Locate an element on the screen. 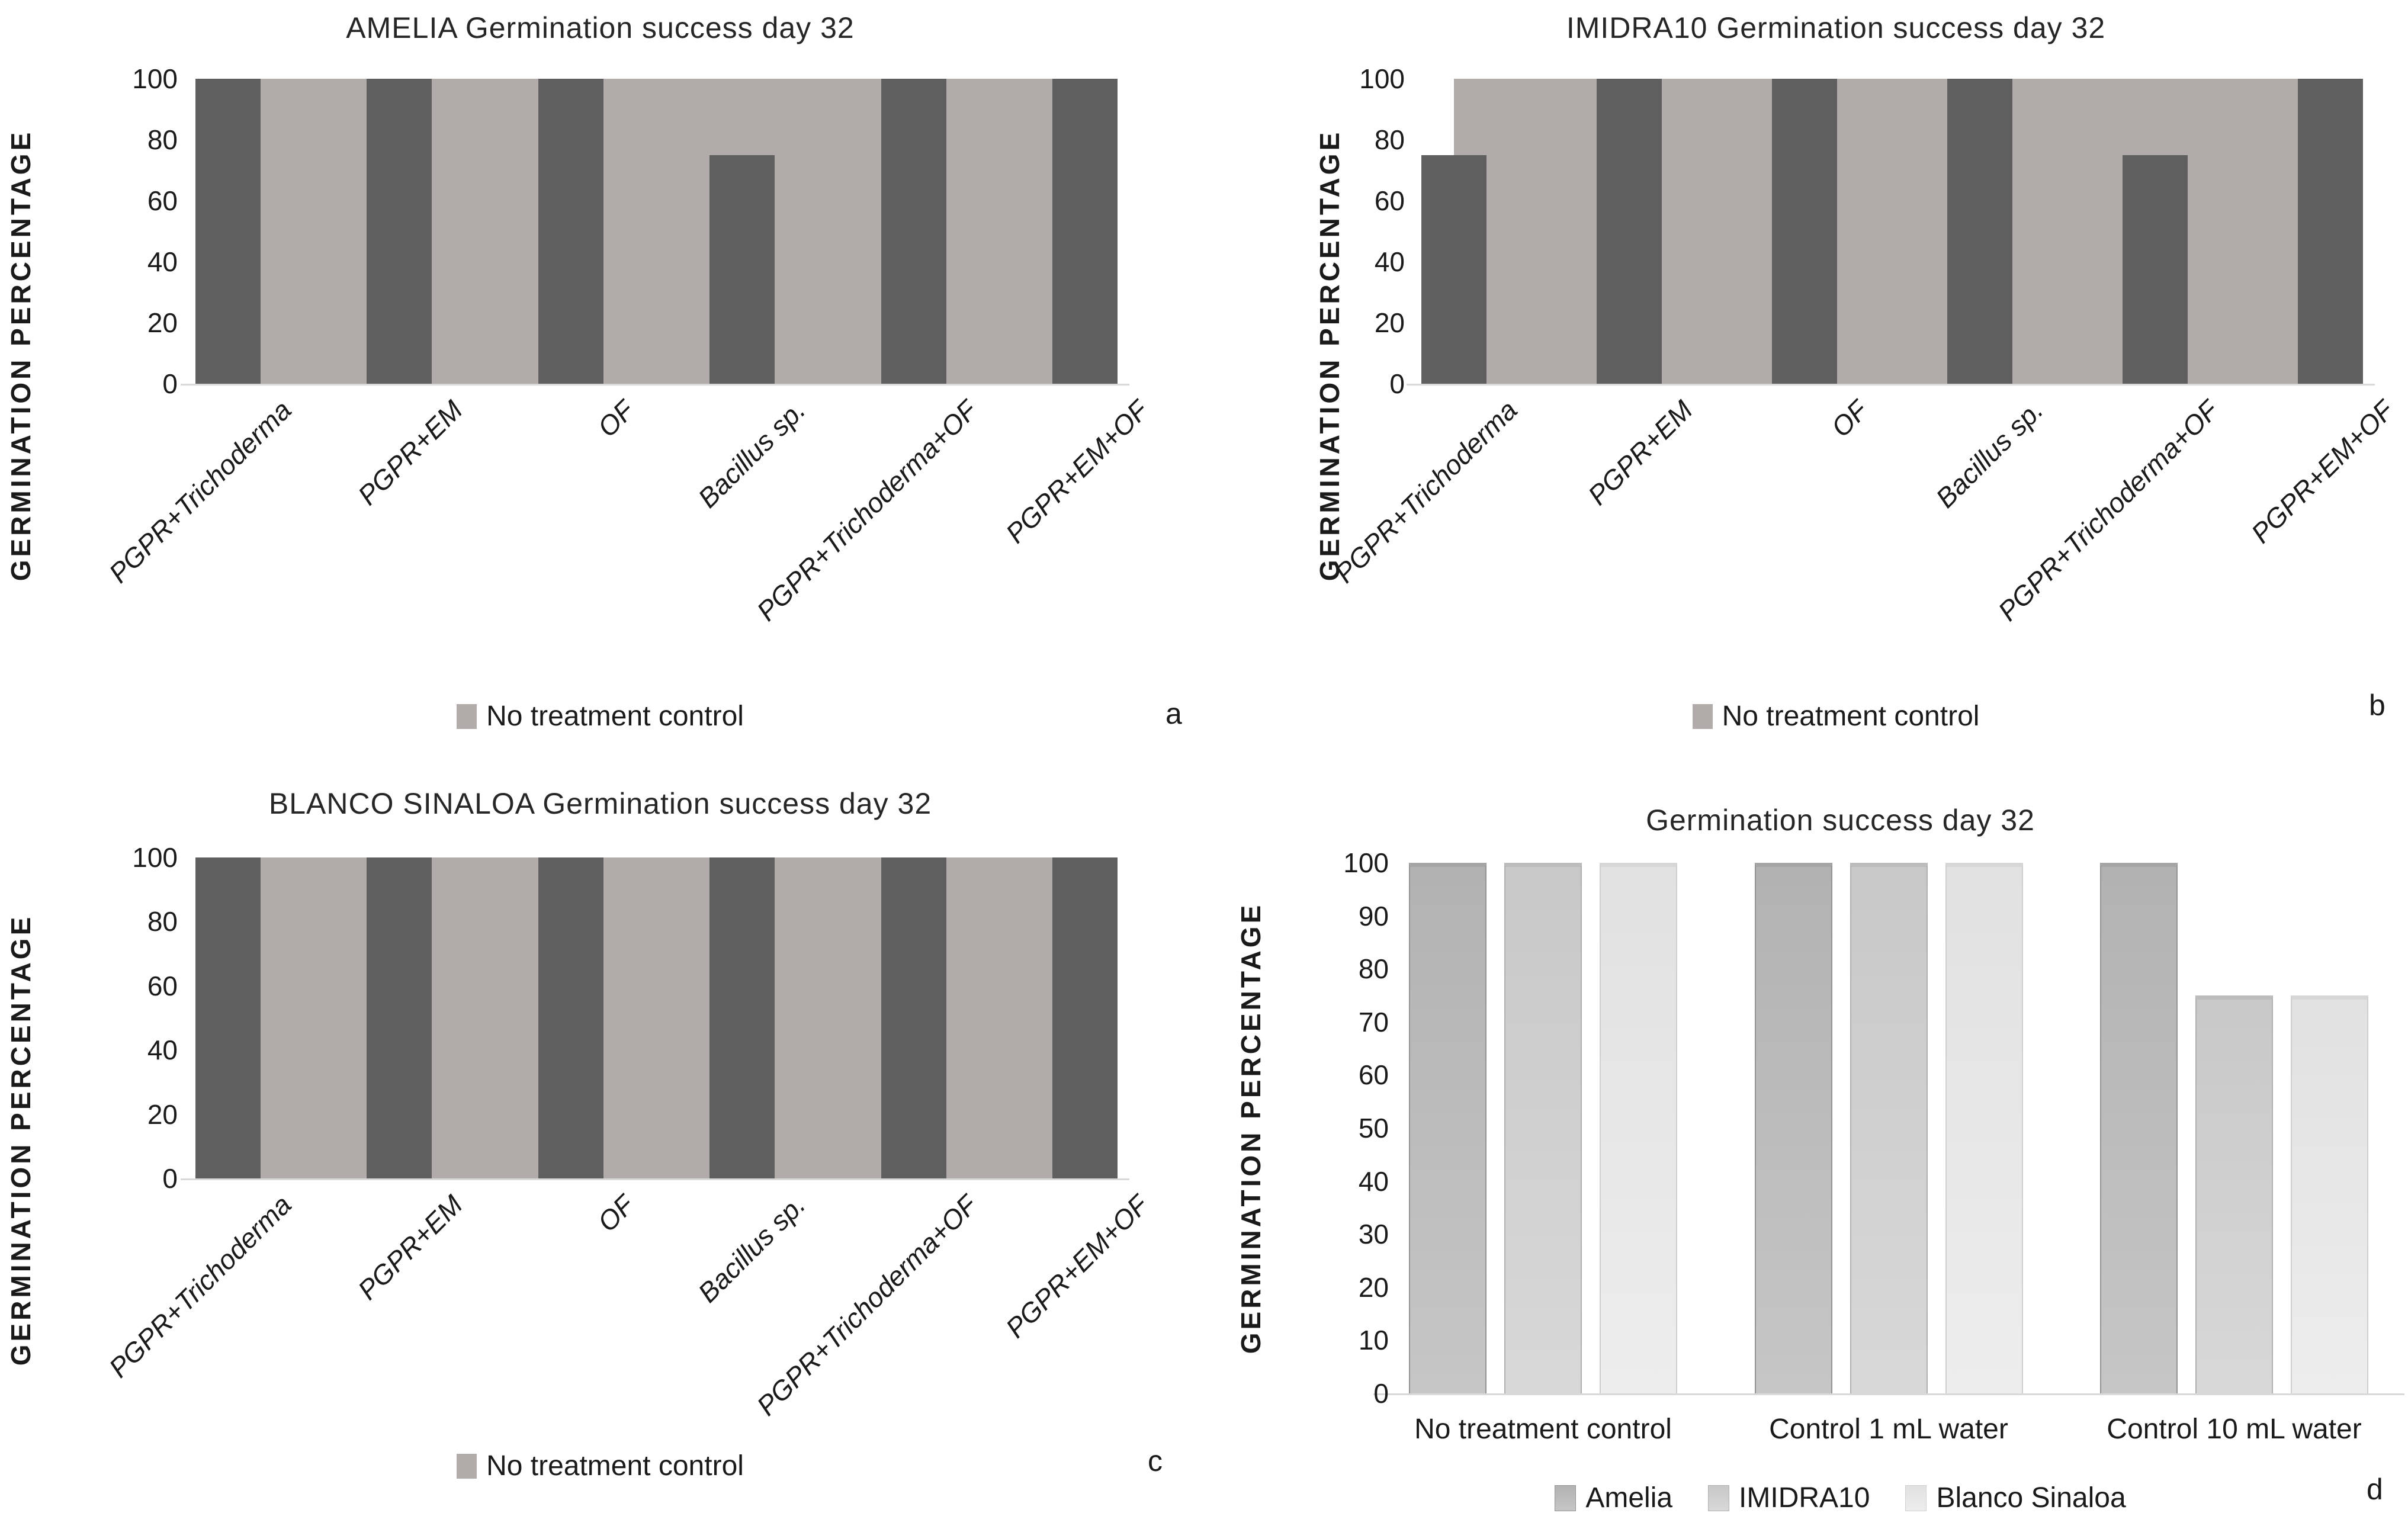  legend-label: Blanco Sinaloa is located at coordinates (2031, 1498).